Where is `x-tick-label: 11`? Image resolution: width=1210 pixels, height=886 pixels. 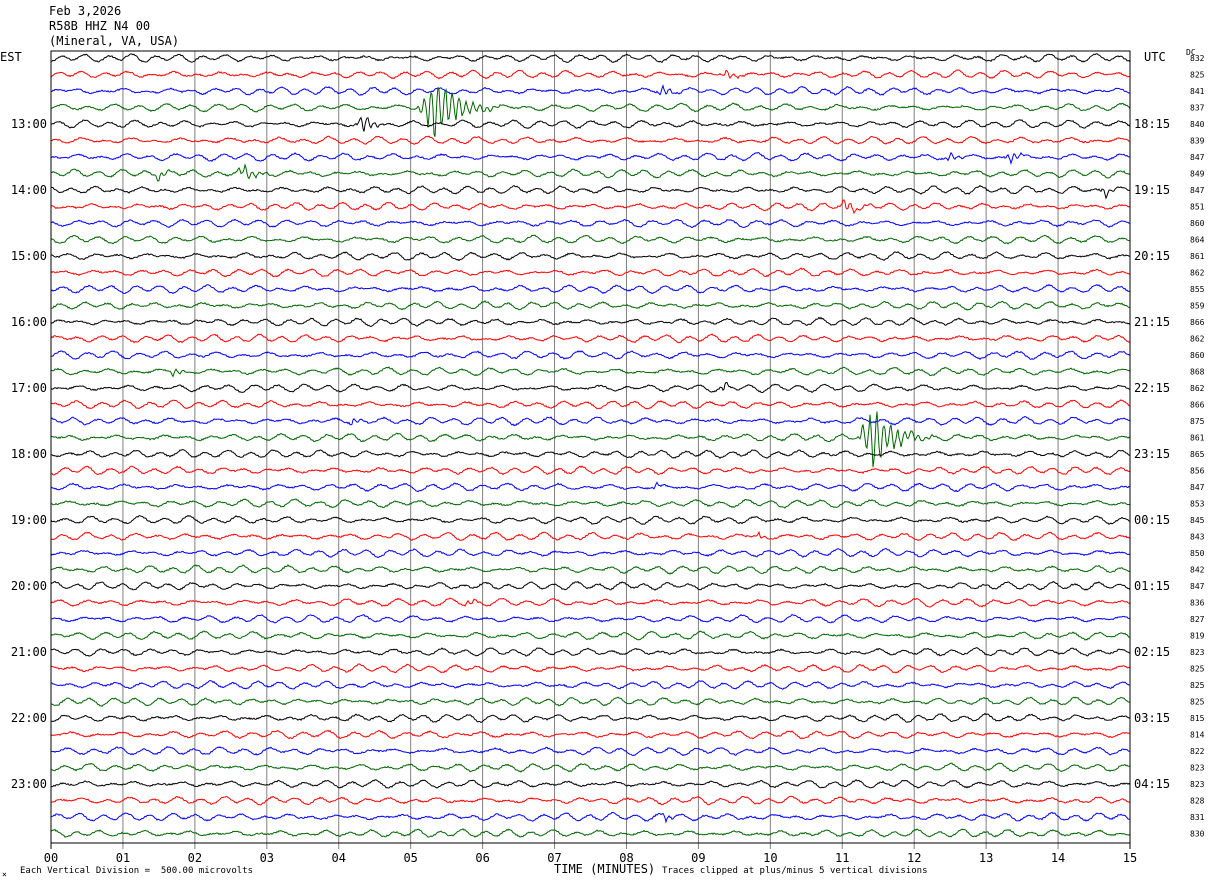 x-tick-label: 11 is located at coordinates (842, 858).